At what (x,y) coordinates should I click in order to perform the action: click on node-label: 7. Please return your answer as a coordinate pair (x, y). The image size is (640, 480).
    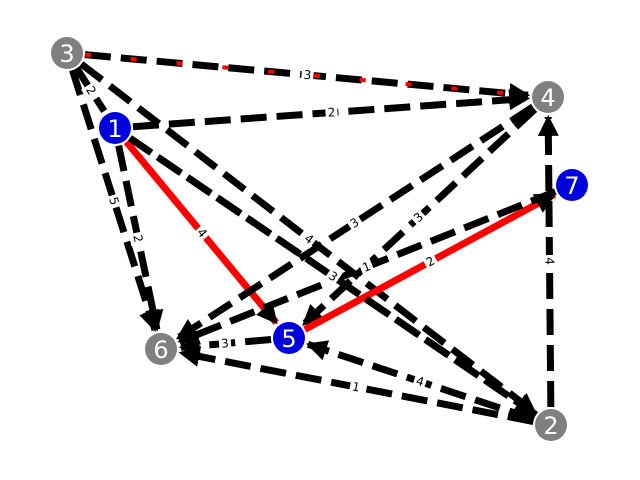
    Looking at the image, I should click on (571, 186).